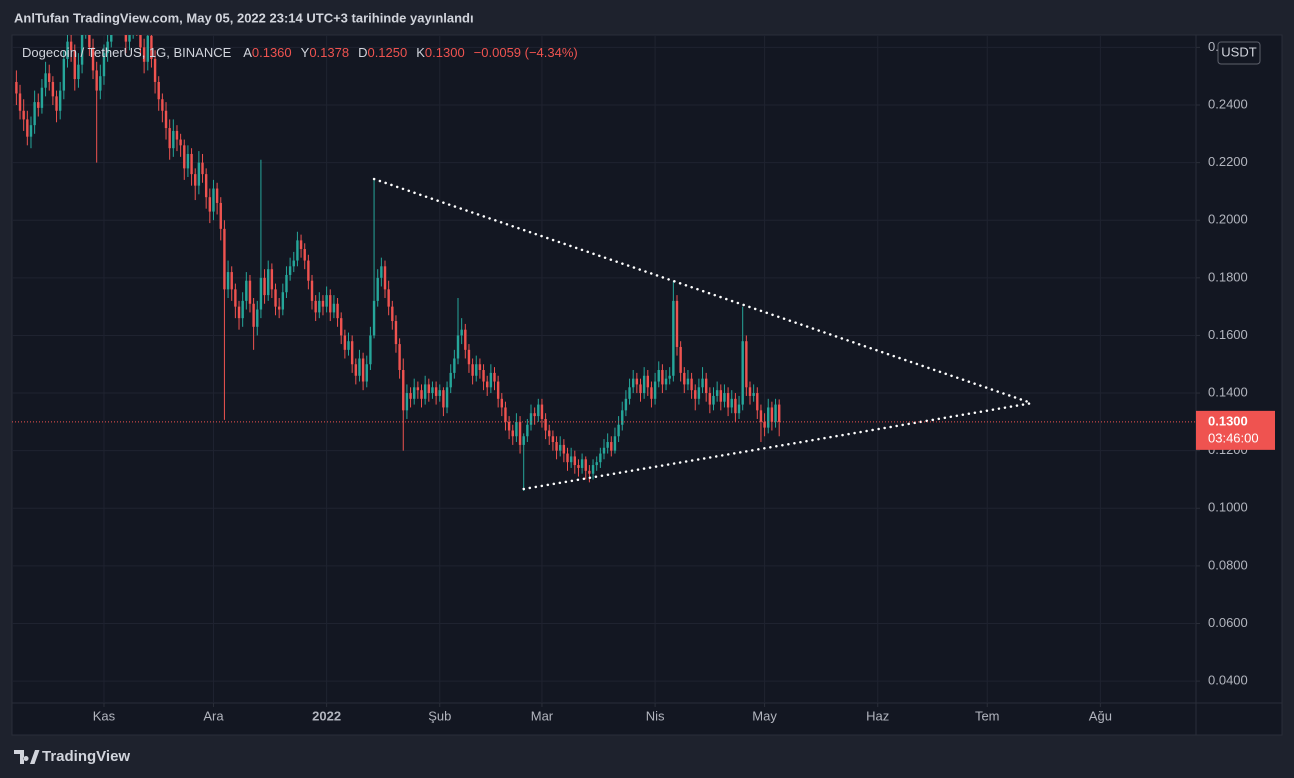 The image size is (1294, 778). I want to click on y-tick-label: 0.1400, so click(1228, 391).